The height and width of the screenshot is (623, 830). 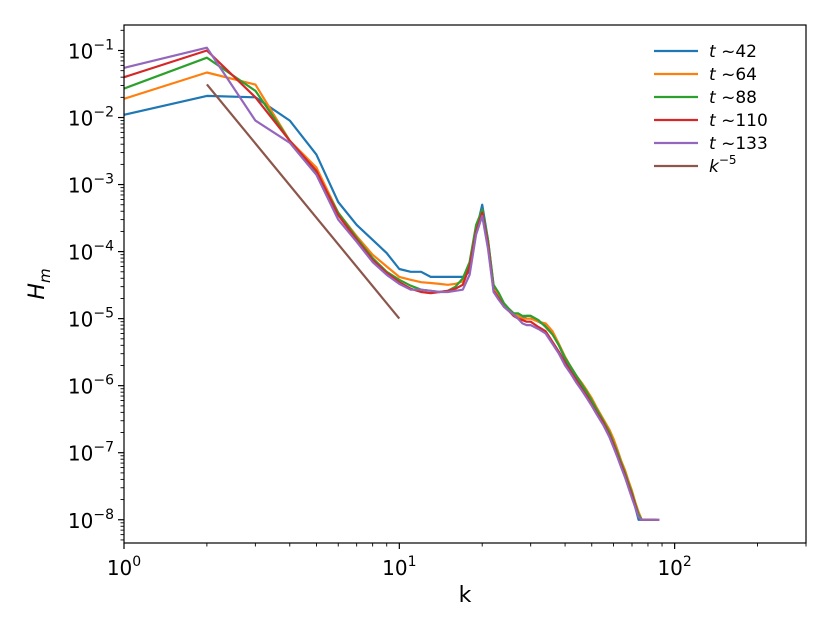 I want to click on legend-entry-label: t ~64, so click(x=733, y=75).